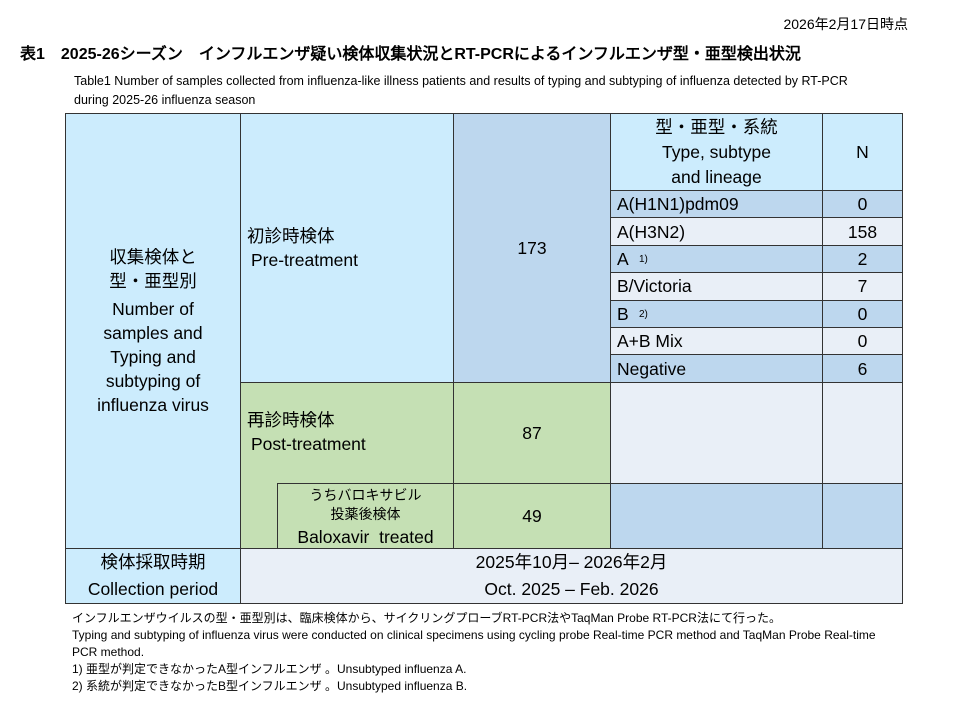 The height and width of the screenshot is (720, 960). I want to click on baloxavir-label-cell: うちバロキサビル 投薬後検体 Baloxavir treated, so click(365, 516).